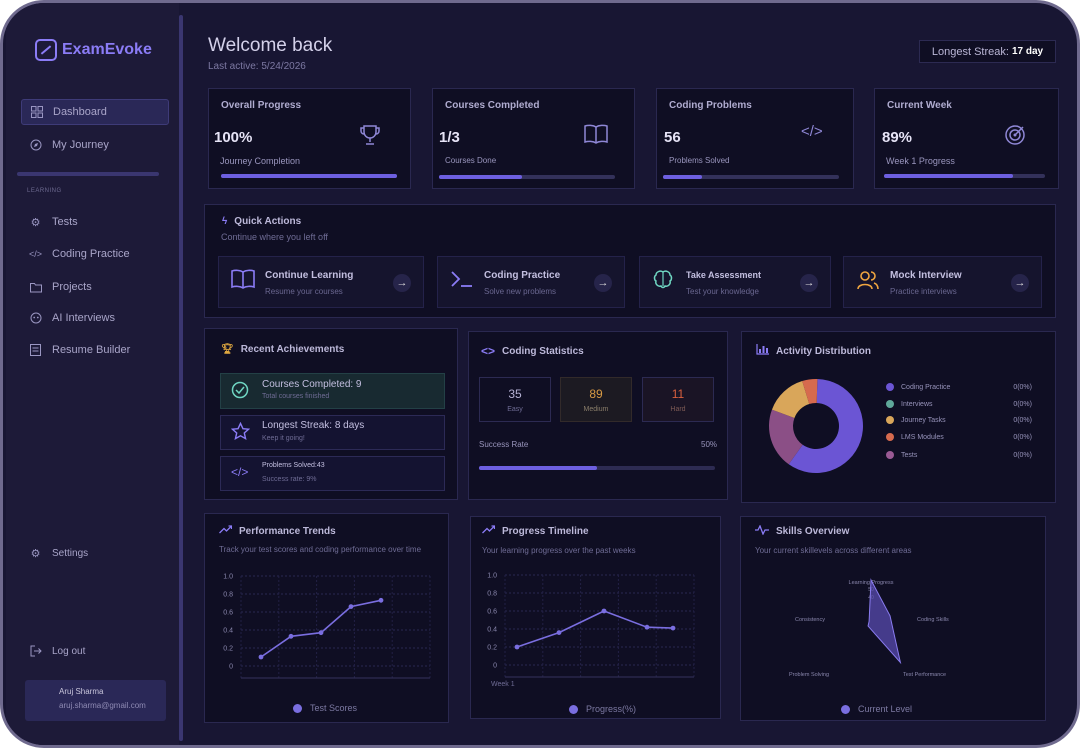  I want to click on logout-button: Log out, so click(95, 651).